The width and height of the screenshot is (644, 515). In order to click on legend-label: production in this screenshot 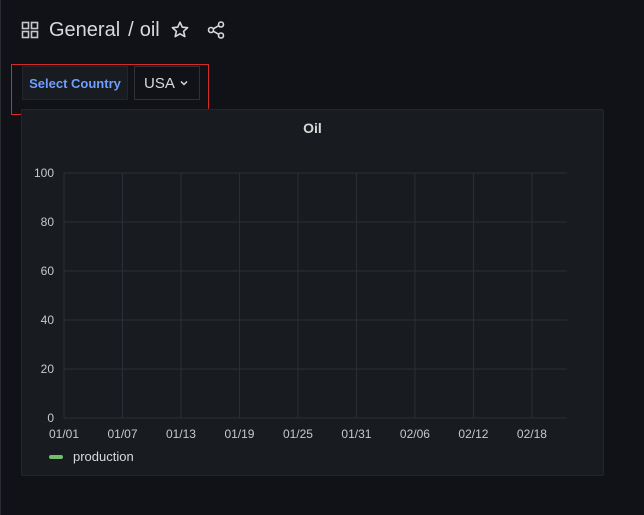, I will do `click(103, 456)`.